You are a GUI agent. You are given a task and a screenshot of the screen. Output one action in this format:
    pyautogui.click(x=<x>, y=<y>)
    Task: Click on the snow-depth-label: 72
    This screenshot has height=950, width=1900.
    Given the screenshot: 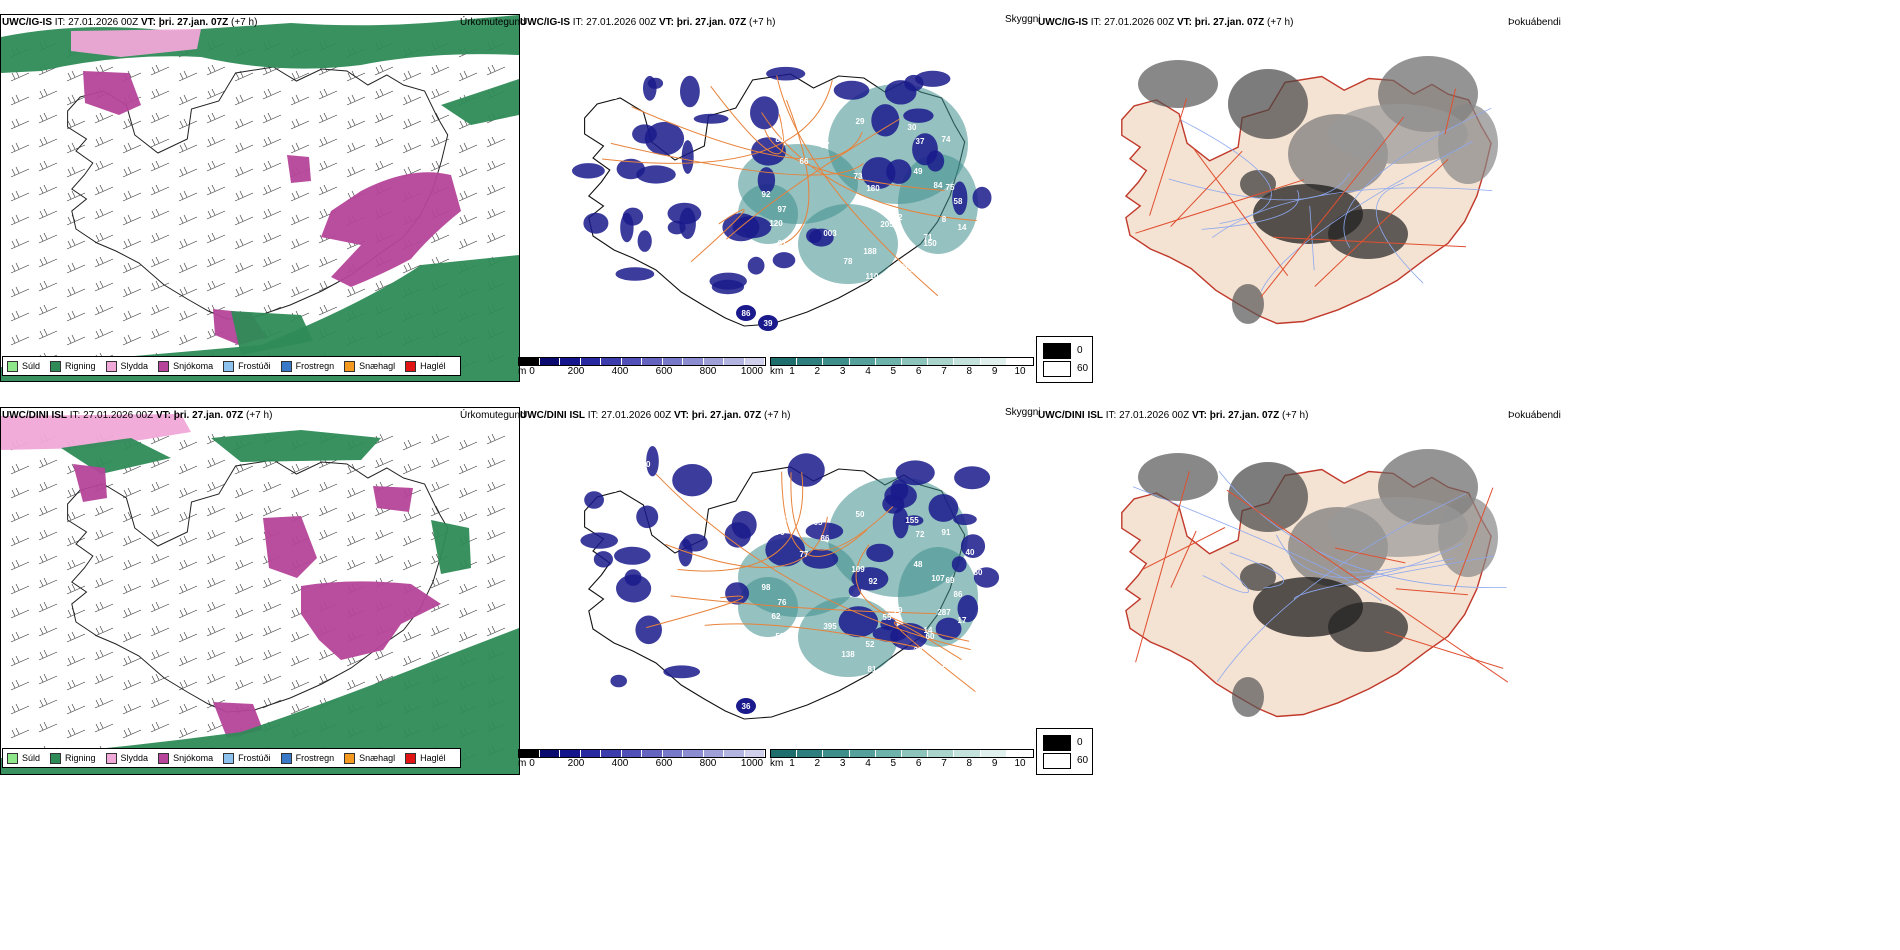 What is the action you would take?
    pyautogui.click(x=920, y=534)
    